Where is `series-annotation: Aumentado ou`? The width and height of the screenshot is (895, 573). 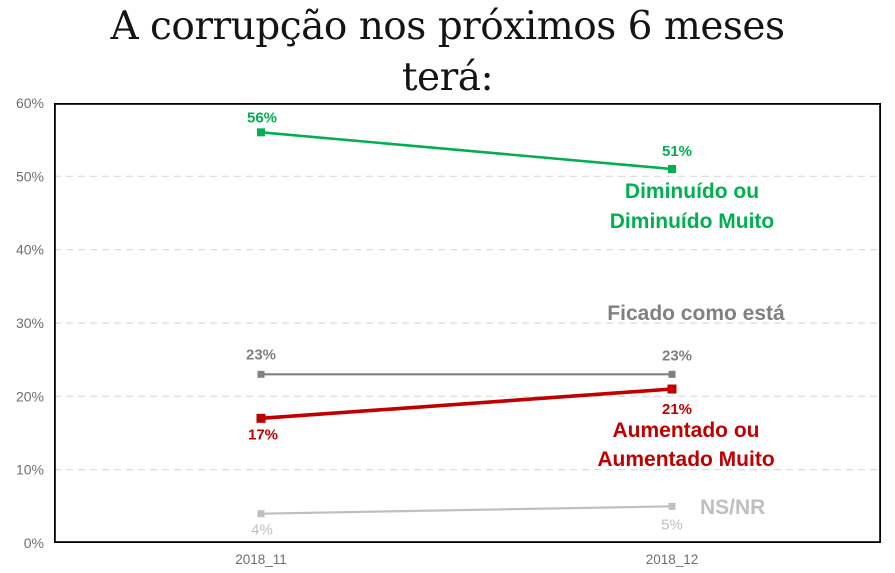 series-annotation: Aumentado ou is located at coordinates (686, 430).